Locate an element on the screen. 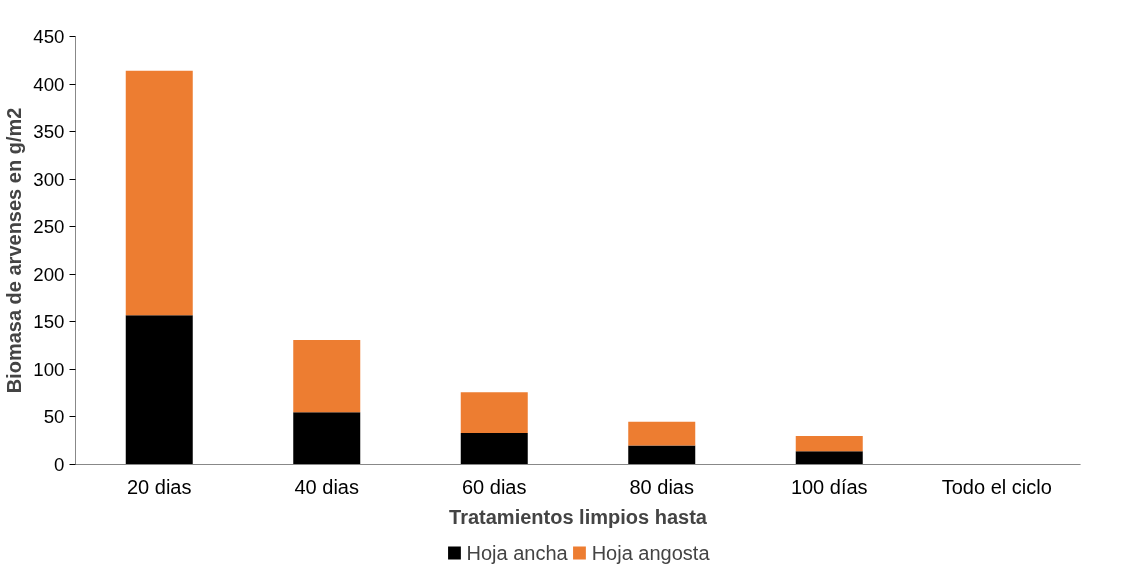  y-tick-label: 350 is located at coordinates (49, 132).